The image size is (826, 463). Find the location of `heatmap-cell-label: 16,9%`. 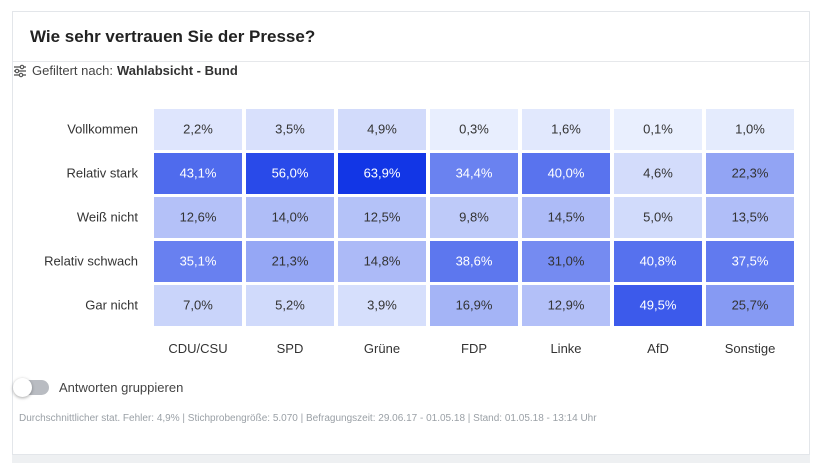

heatmap-cell-label: 16,9% is located at coordinates (474, 305).